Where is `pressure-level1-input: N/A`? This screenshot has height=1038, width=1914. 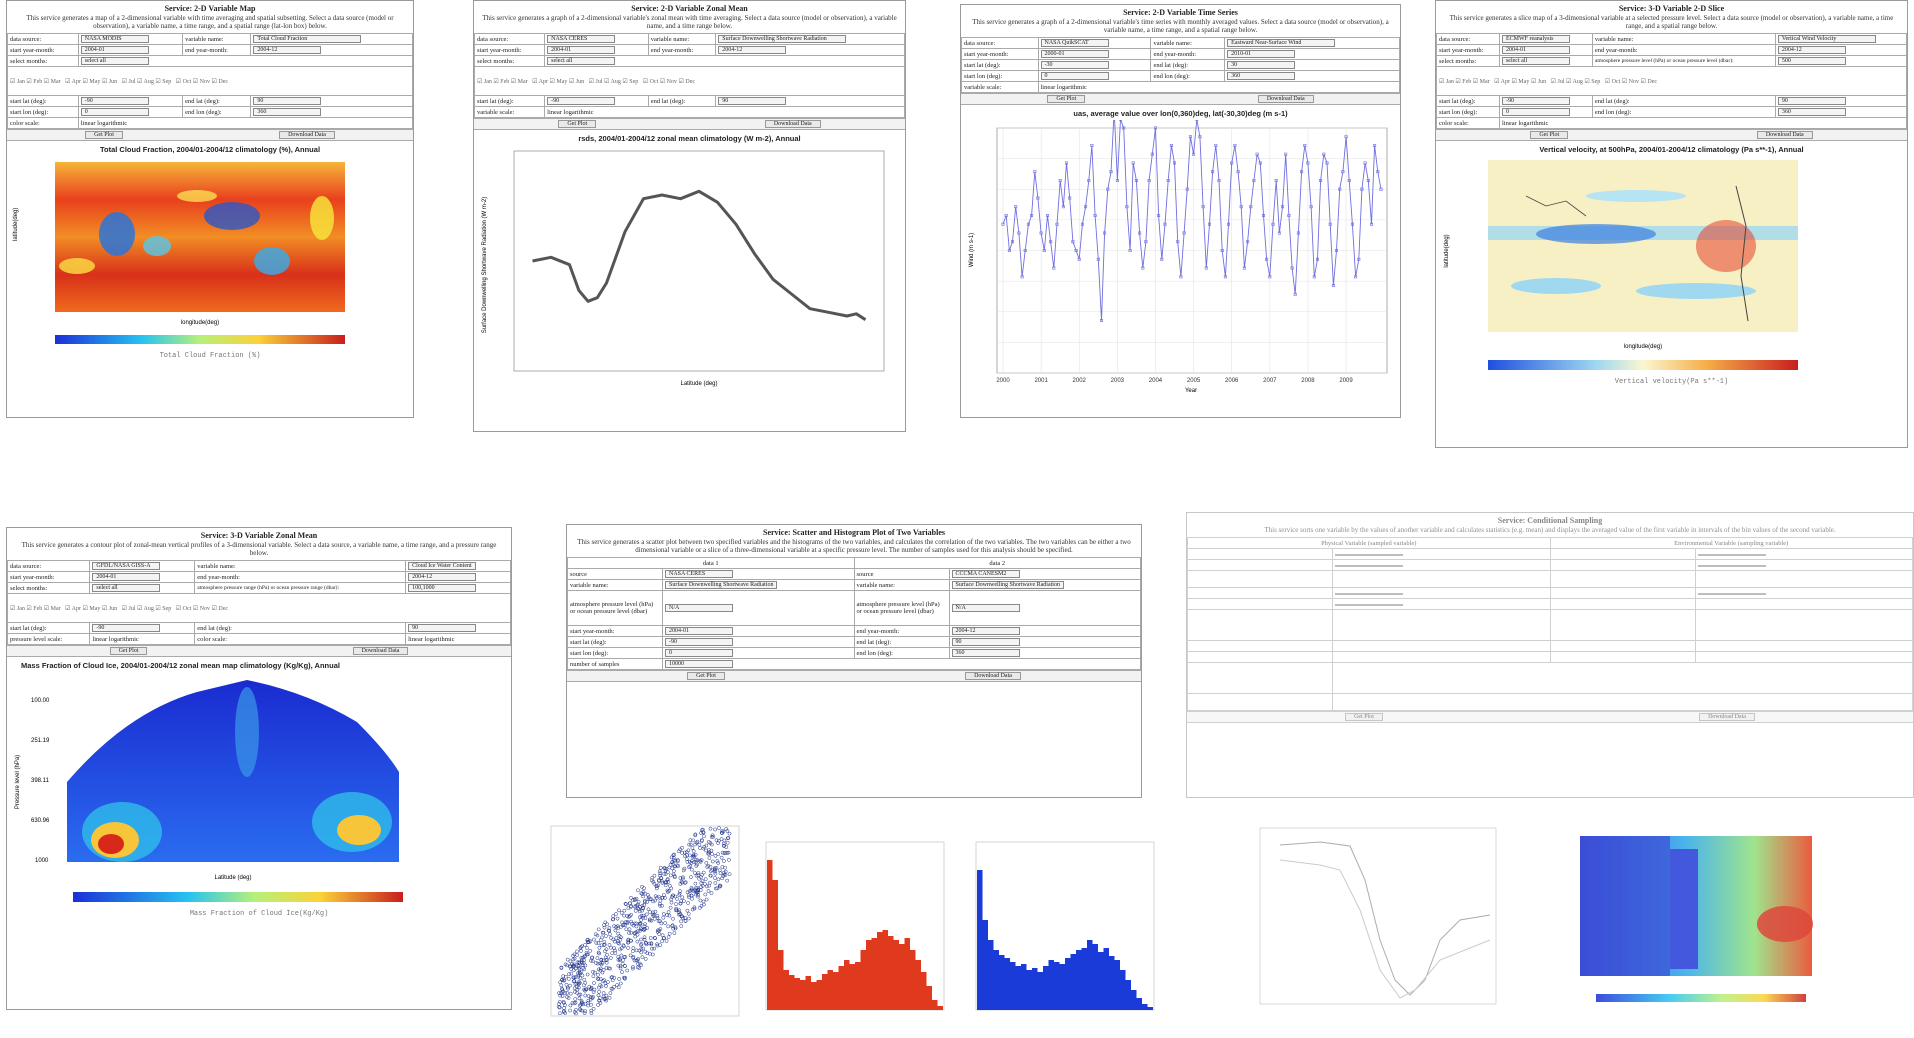 pressure-level1-input: N/A is located at coordinates (699, 608).